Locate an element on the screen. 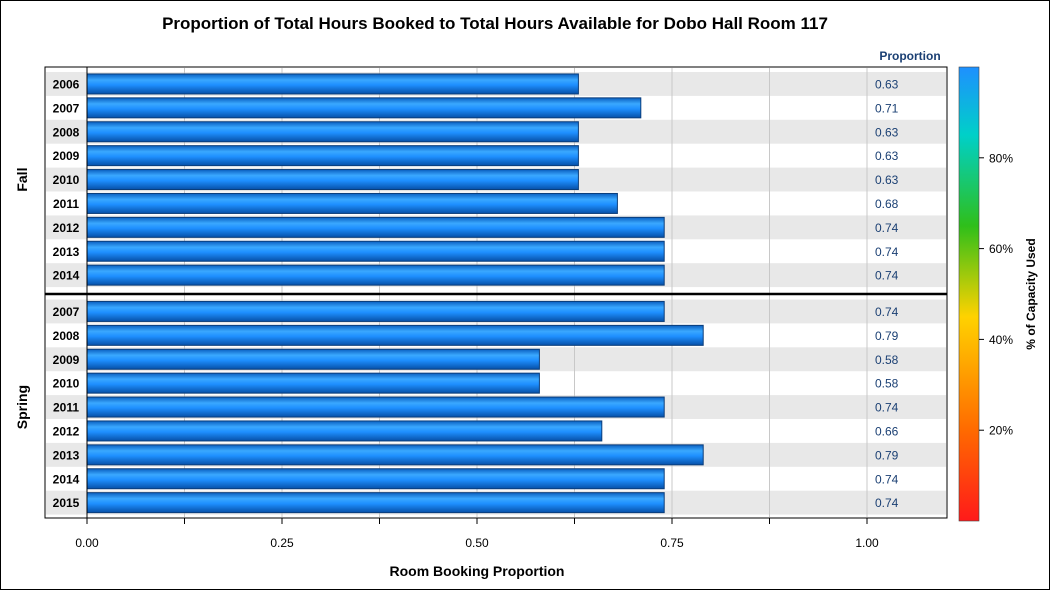  colorbar-tick-label: 80% is located at coordinates (1001, 158).